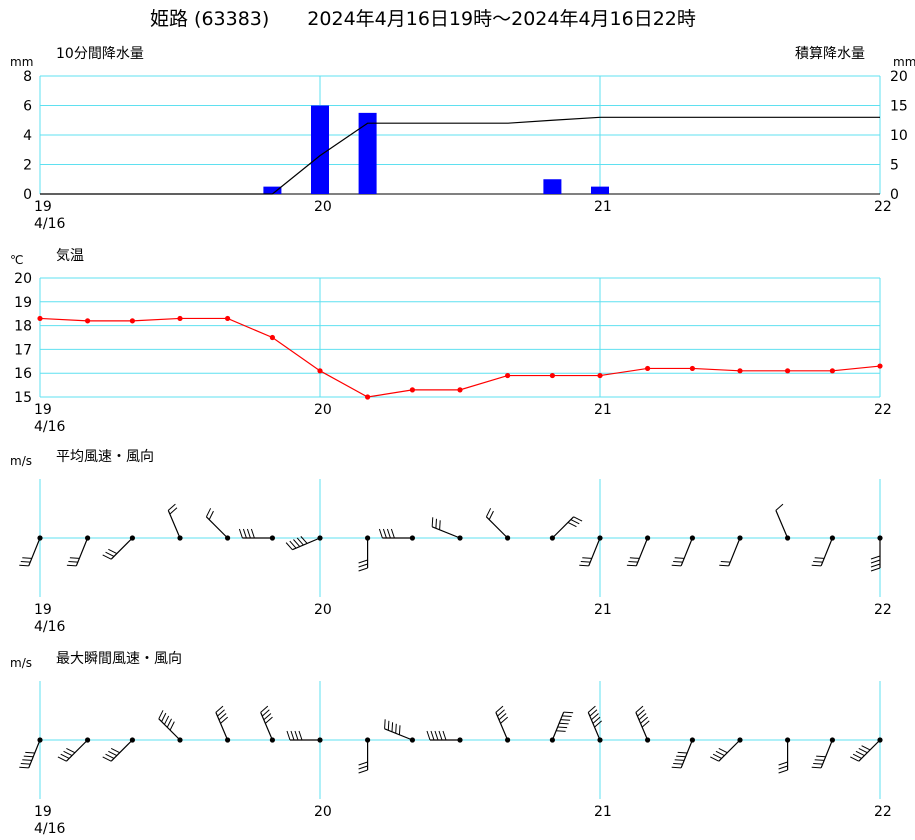  What do you see at coordinates (603, 610) in the screenshot?
I see `x-tick-label: 21` at bounding box center [603, 610].